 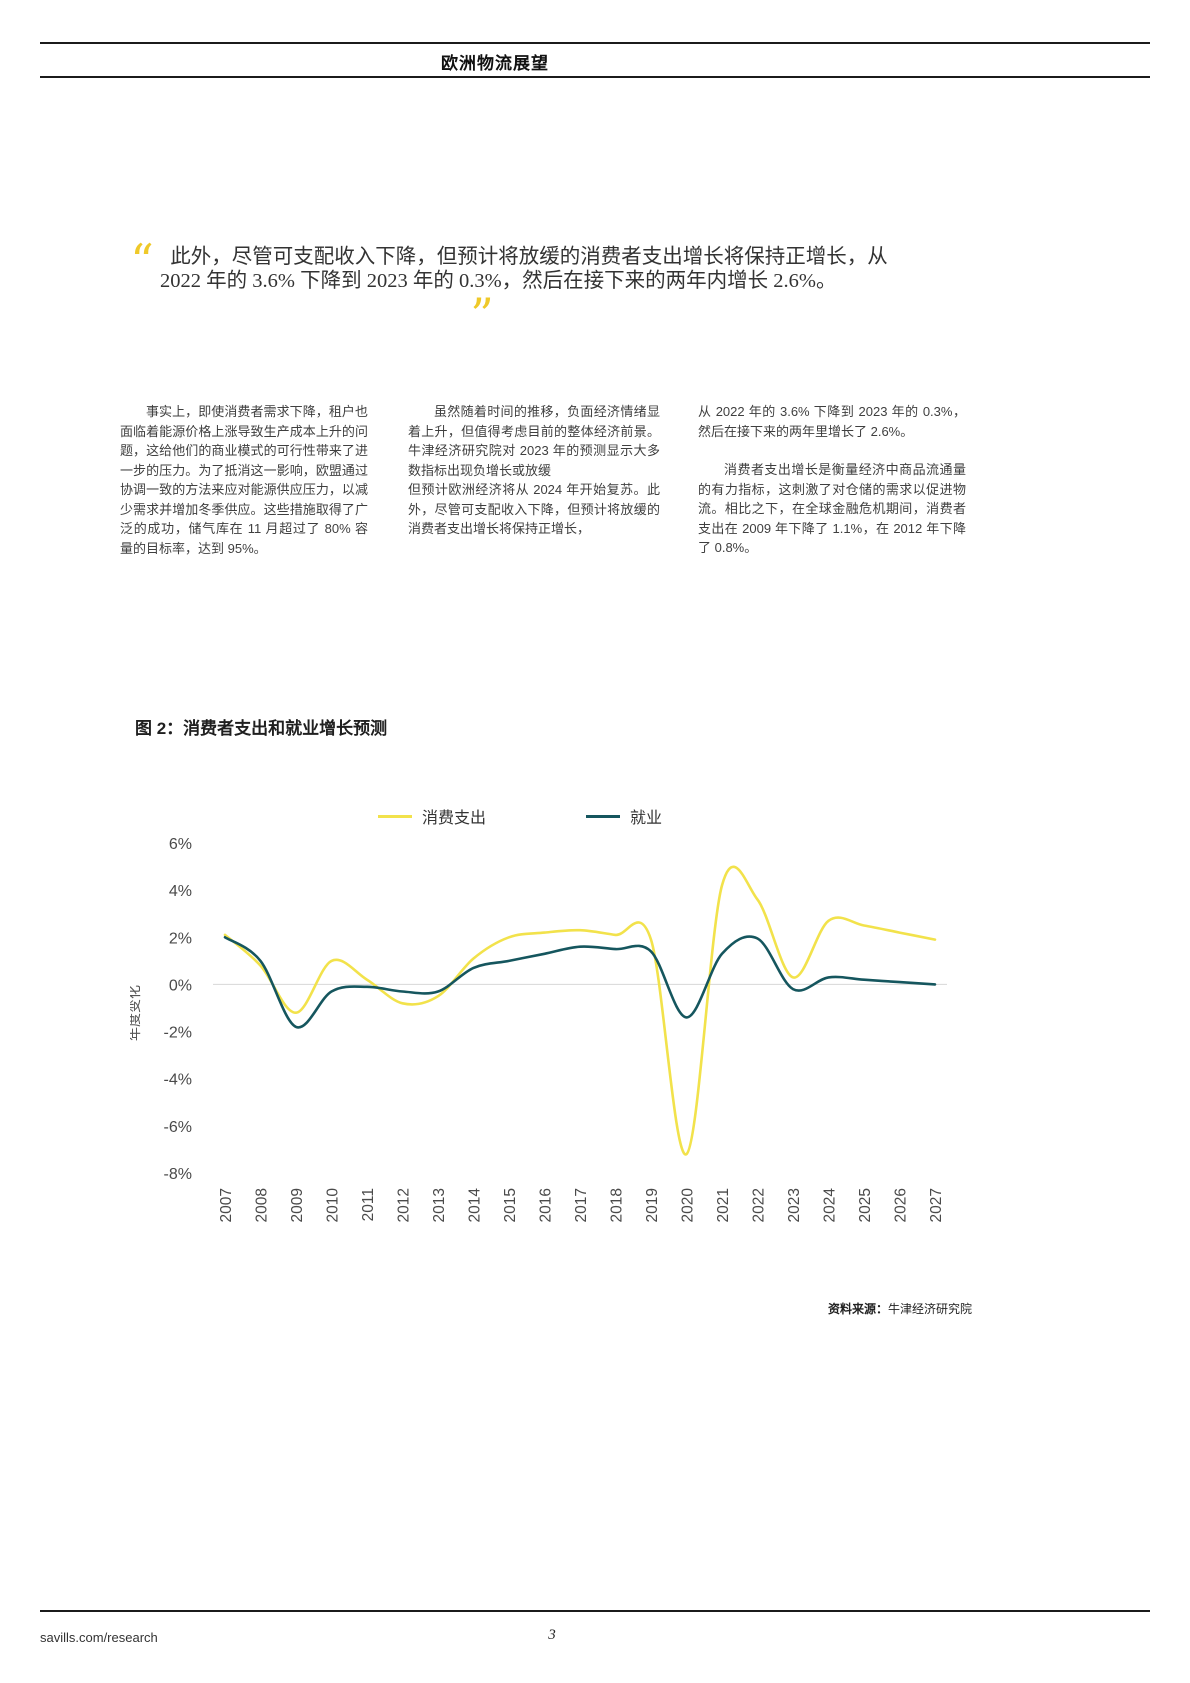 What do you see at coordinates (617, 1205) in the screenshot?
I see `x-tick-label: 2018` at bounding box center [617, 1205].